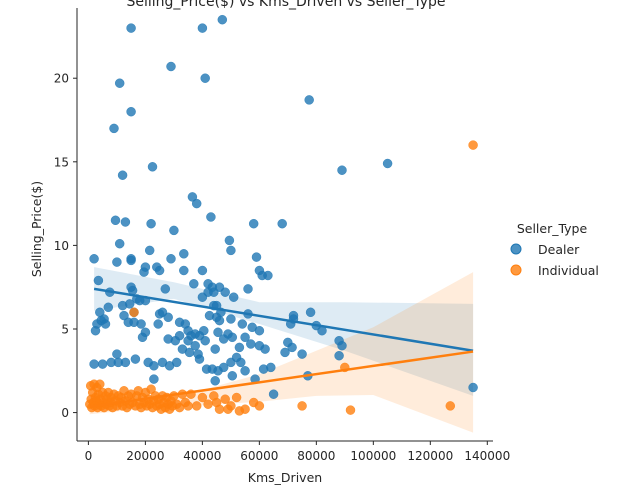 Image resolution: width=617 pixels, height=500 pixels. Describe the element at coordinates (259, 456) in the screenshot. I see `x-tick-label: 60000` at that location.